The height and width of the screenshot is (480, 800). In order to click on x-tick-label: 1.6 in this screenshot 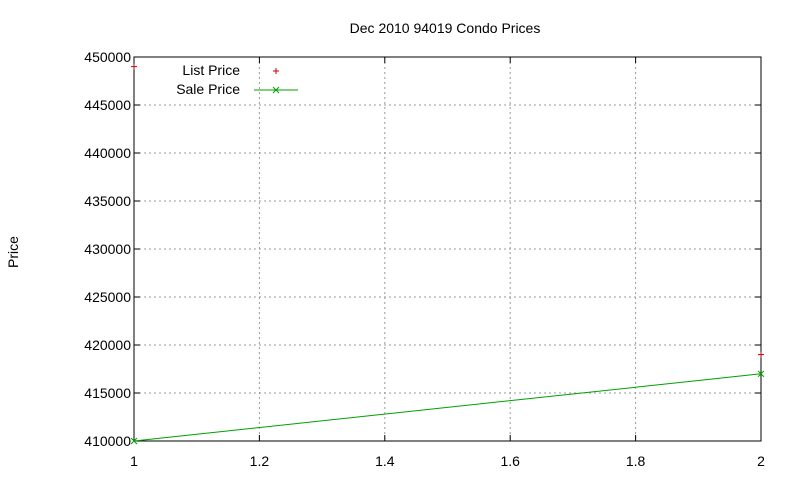, I will do `click(510, 461)`.